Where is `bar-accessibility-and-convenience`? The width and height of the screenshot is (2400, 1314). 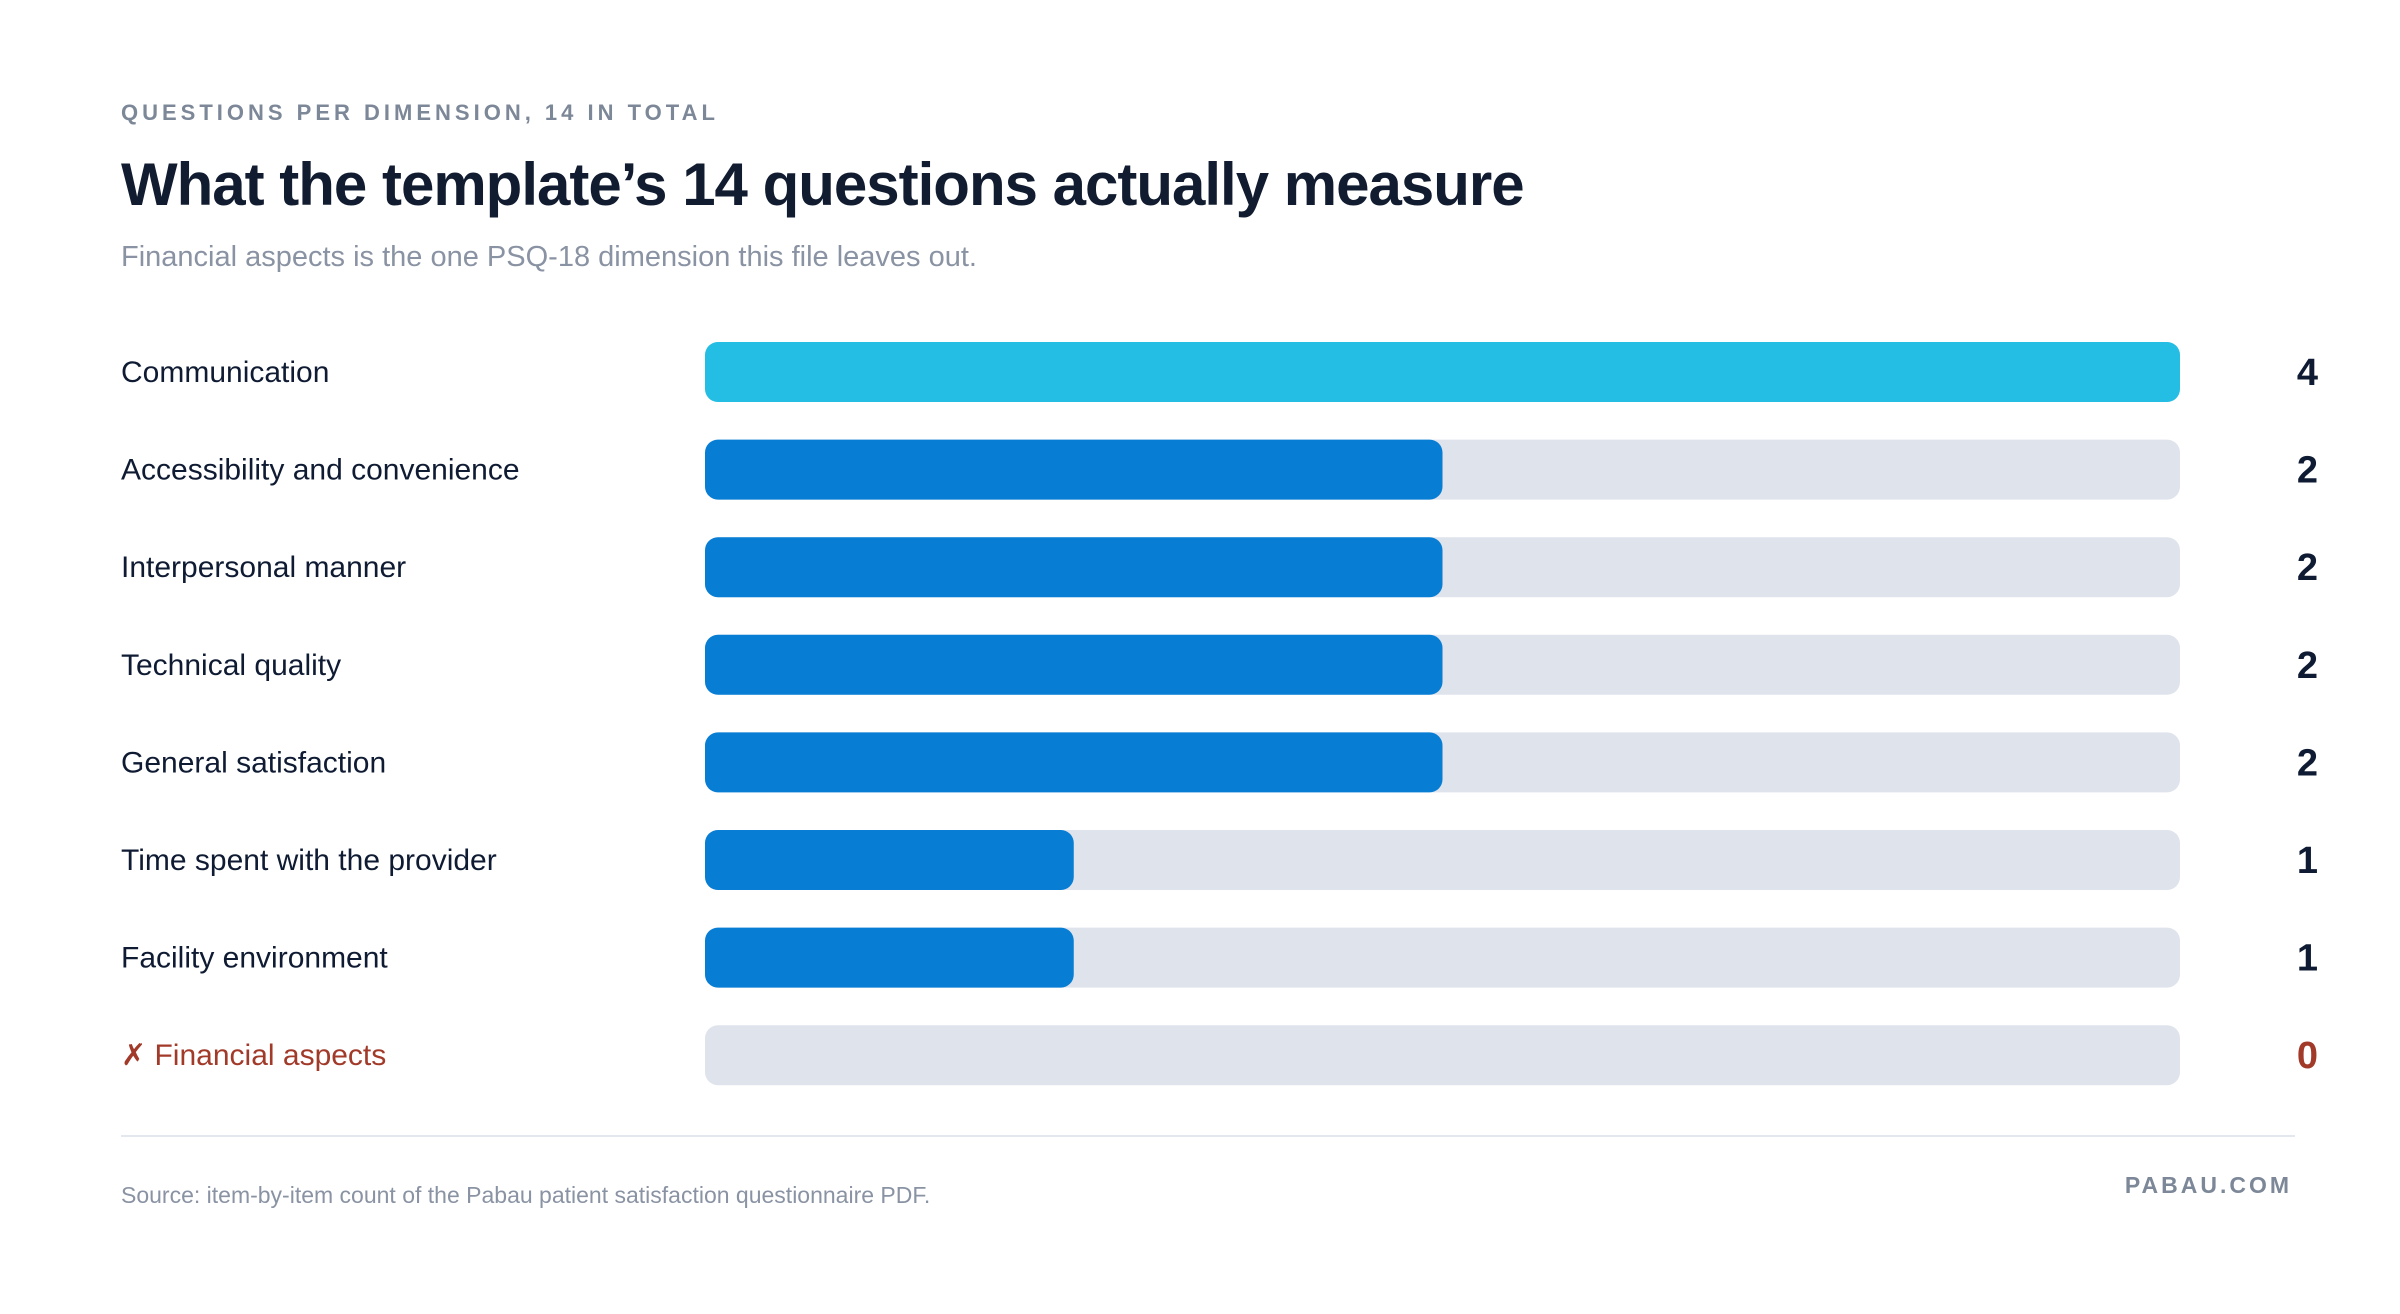 bar-accessibility-and-convenience is located at coordinates (1074, 469).